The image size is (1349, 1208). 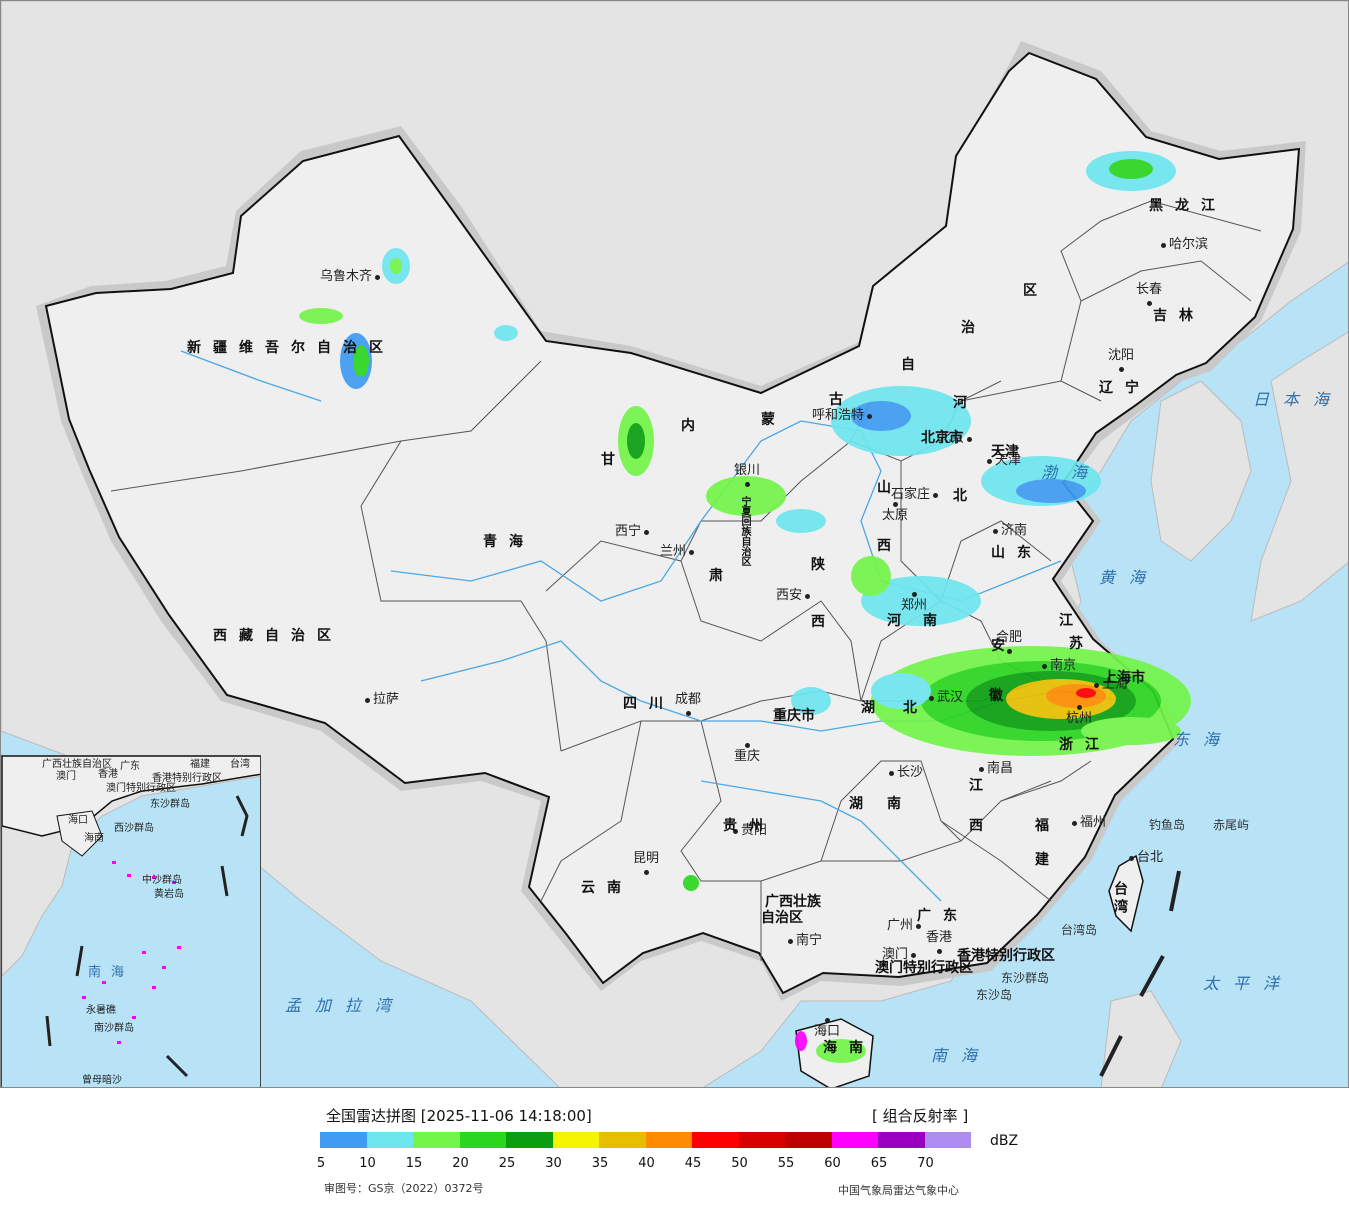 What do you see at coordinates (130, 766) in the screenshot?
I see `inset-label: 广东` at bounding box center [130, 766].